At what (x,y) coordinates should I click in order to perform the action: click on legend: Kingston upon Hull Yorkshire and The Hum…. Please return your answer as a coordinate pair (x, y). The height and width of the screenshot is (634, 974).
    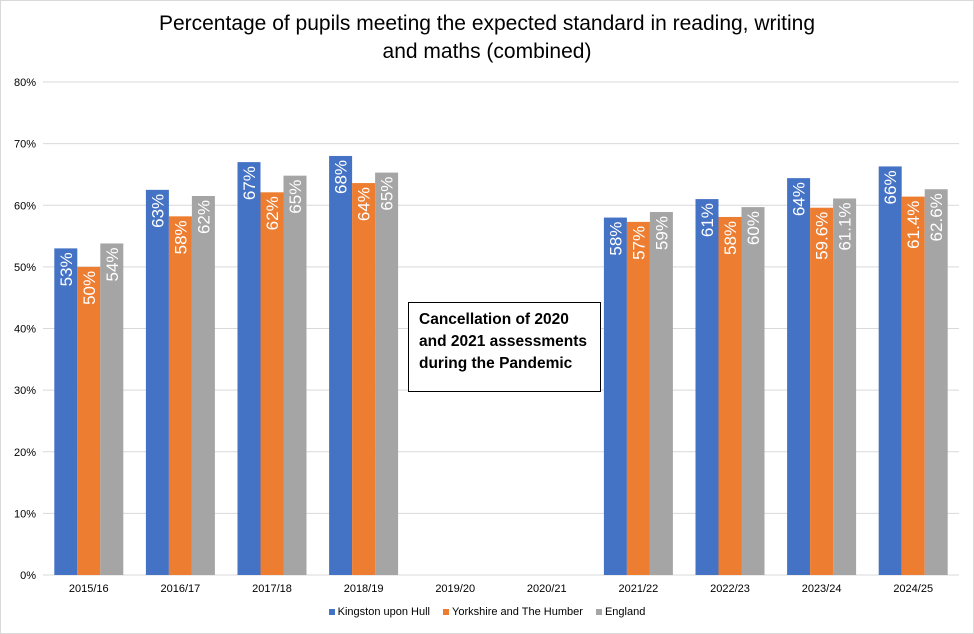
    Looking at the image, I should click on (487, 612).